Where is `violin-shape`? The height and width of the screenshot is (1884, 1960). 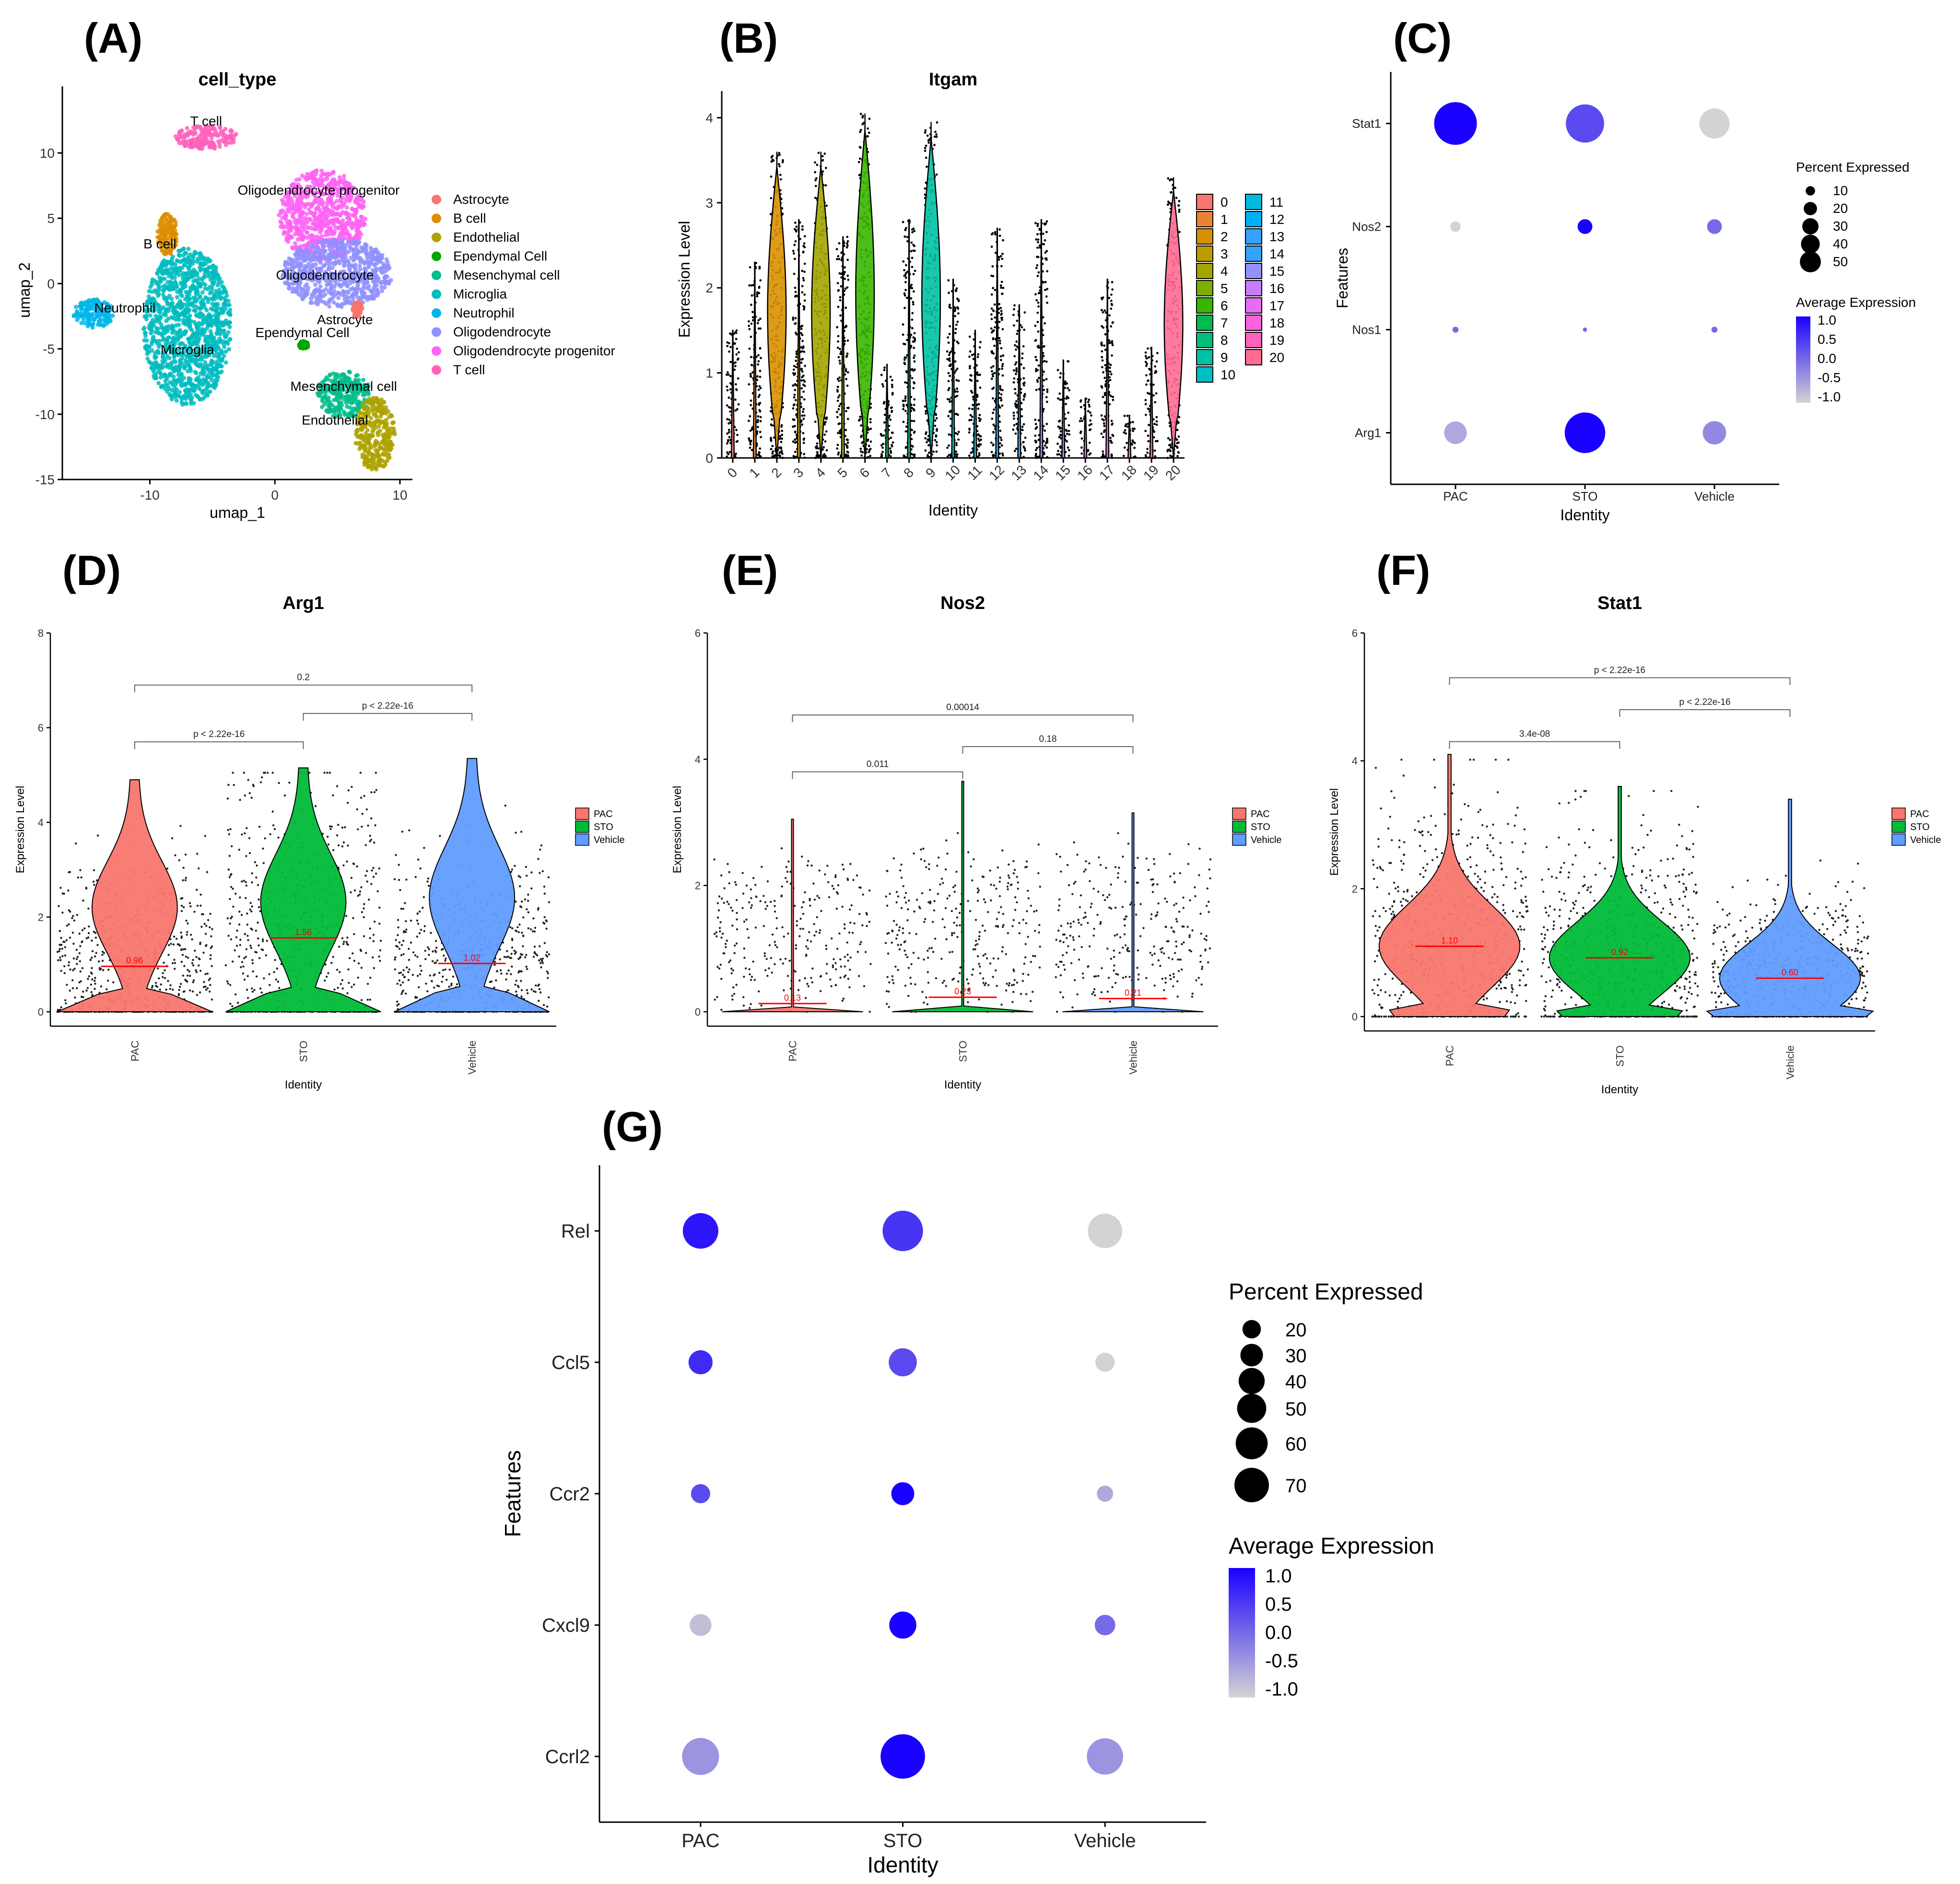
violin-shape is located at coordinates (732, 394).